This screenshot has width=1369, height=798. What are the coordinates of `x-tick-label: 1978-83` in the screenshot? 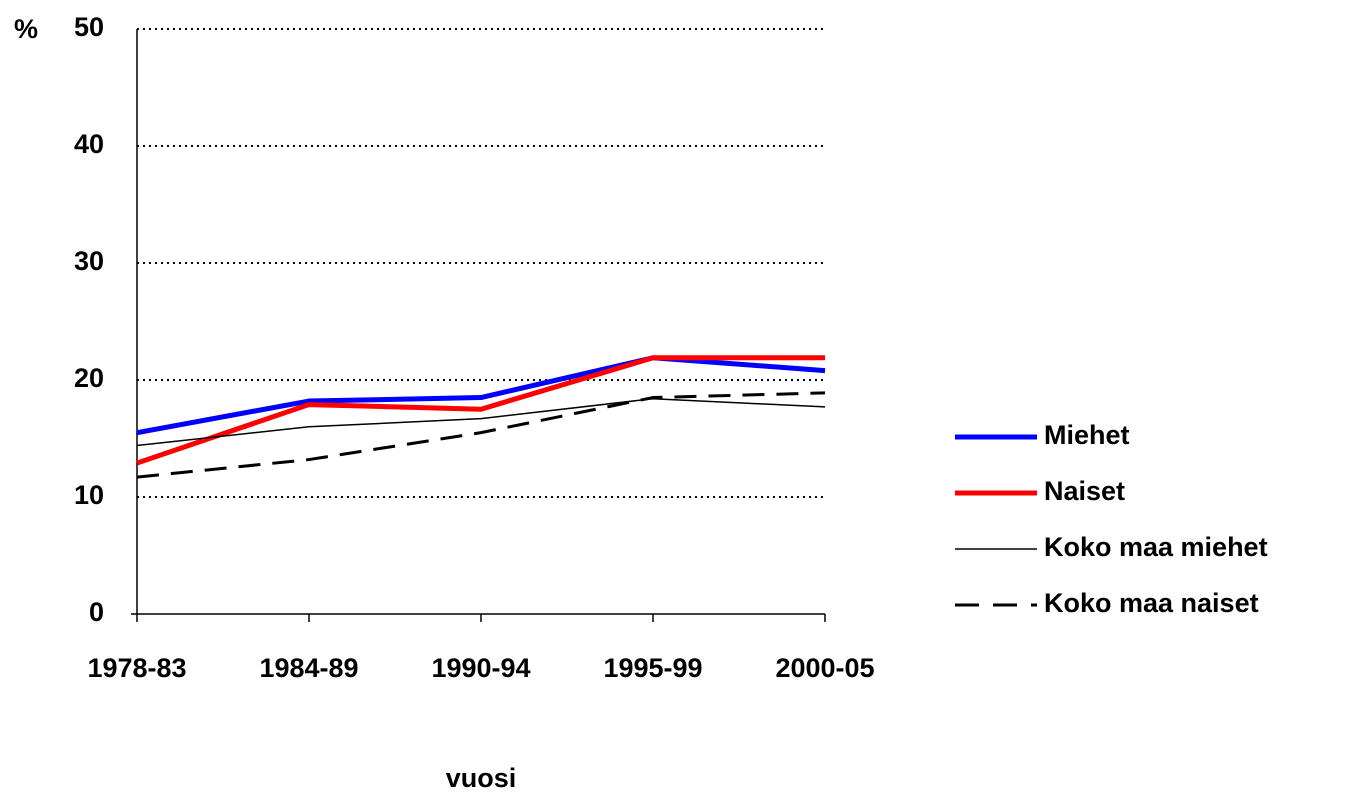 It's located at (136, 668).